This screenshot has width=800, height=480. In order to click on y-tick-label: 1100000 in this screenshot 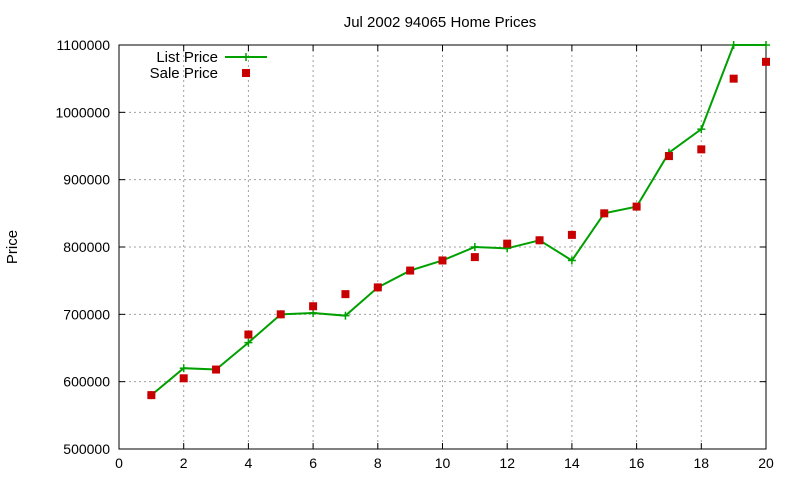, I will do `click(84, 45)`.